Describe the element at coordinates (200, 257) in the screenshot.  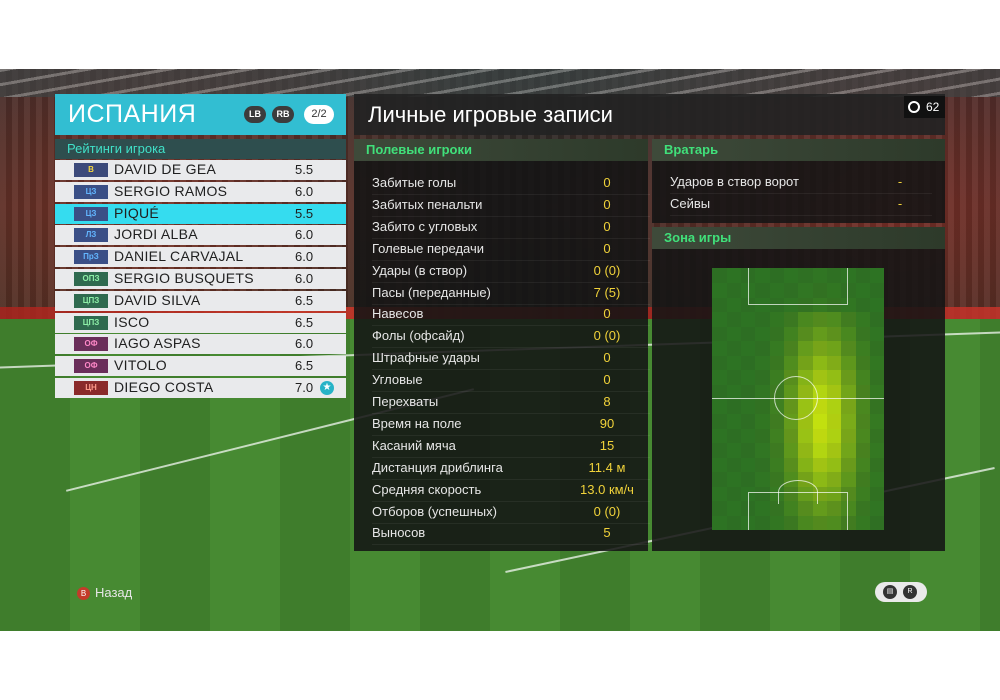
I see `player-row: ПрЗ DANIEL CARVAJAL 6.0` at that location.